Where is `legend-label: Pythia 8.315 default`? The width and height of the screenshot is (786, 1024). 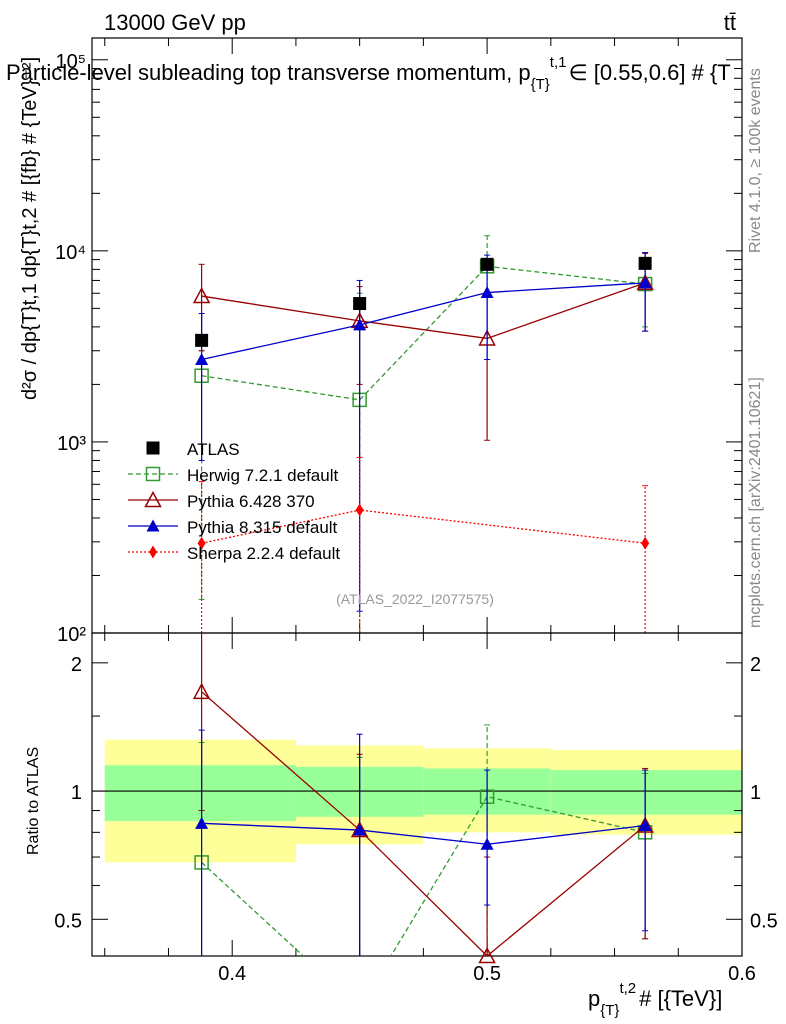
legend-label: Pythia 8.315 default is located at coordinates (262, 527).